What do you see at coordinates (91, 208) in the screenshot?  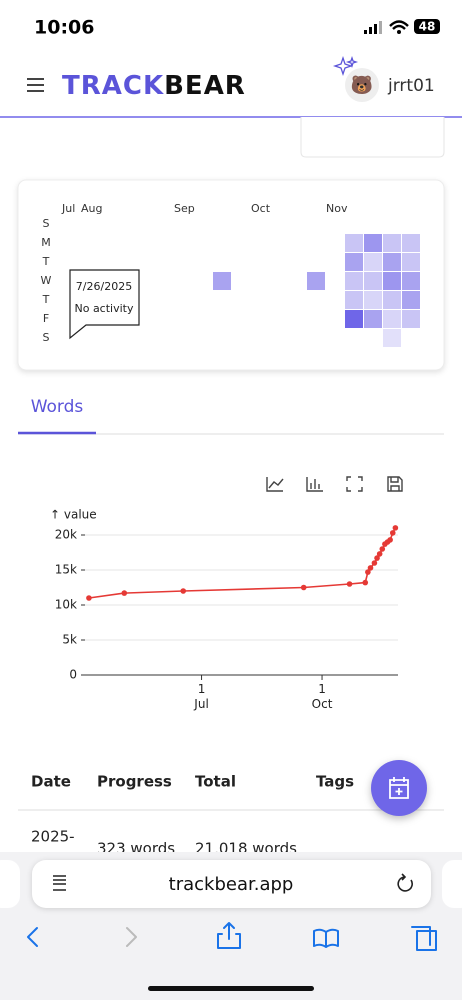 I see `month-label: Aug` at bounding box center [91, 208].